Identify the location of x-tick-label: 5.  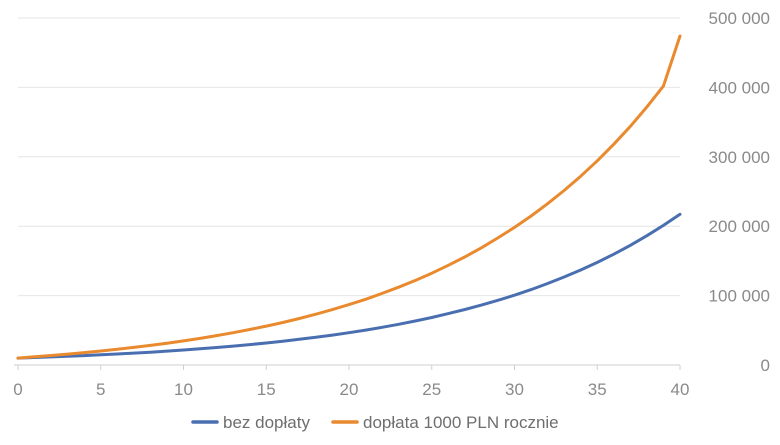
(100, 389).